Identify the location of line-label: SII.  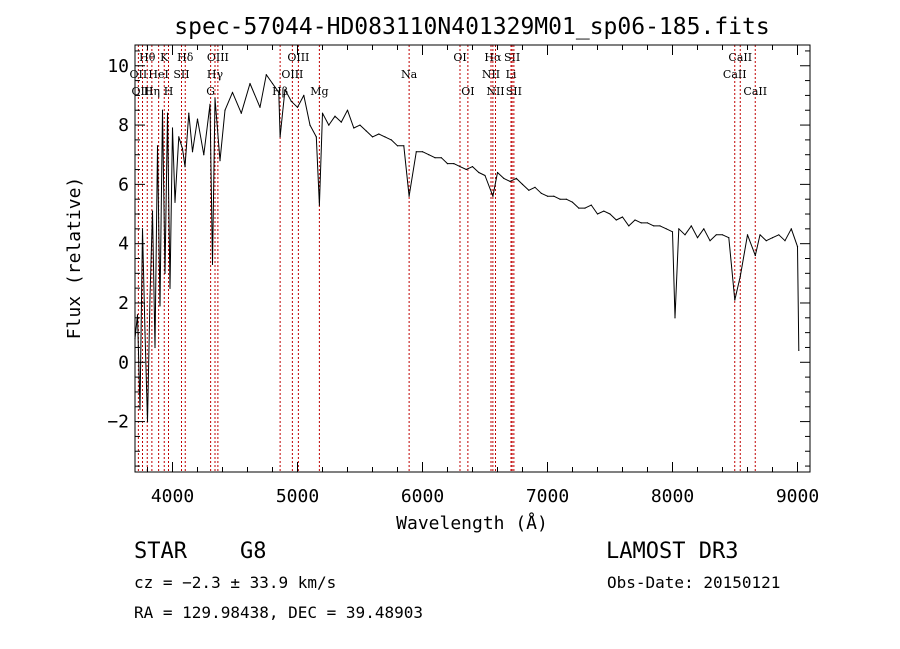
(181, 74).